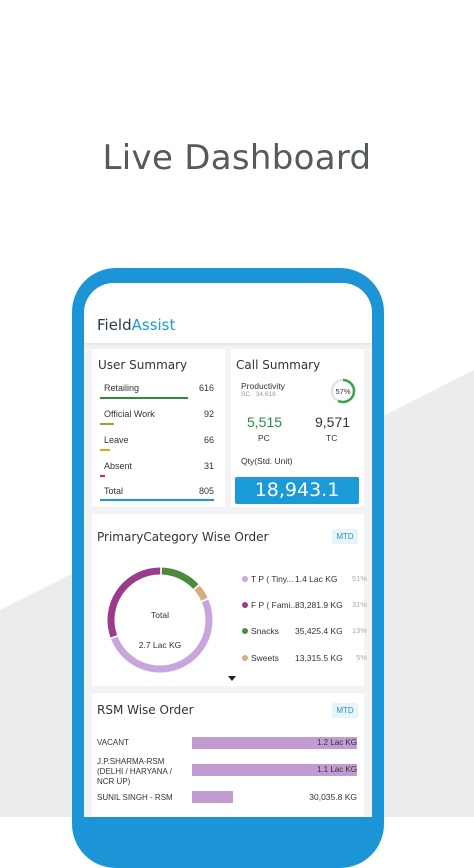 The image size is (474, 868). What do you see at coordinates (333, 797) in the screenshot?
I see `rsm-value: 30,035.8 KG` at bounding box center [333, 797].